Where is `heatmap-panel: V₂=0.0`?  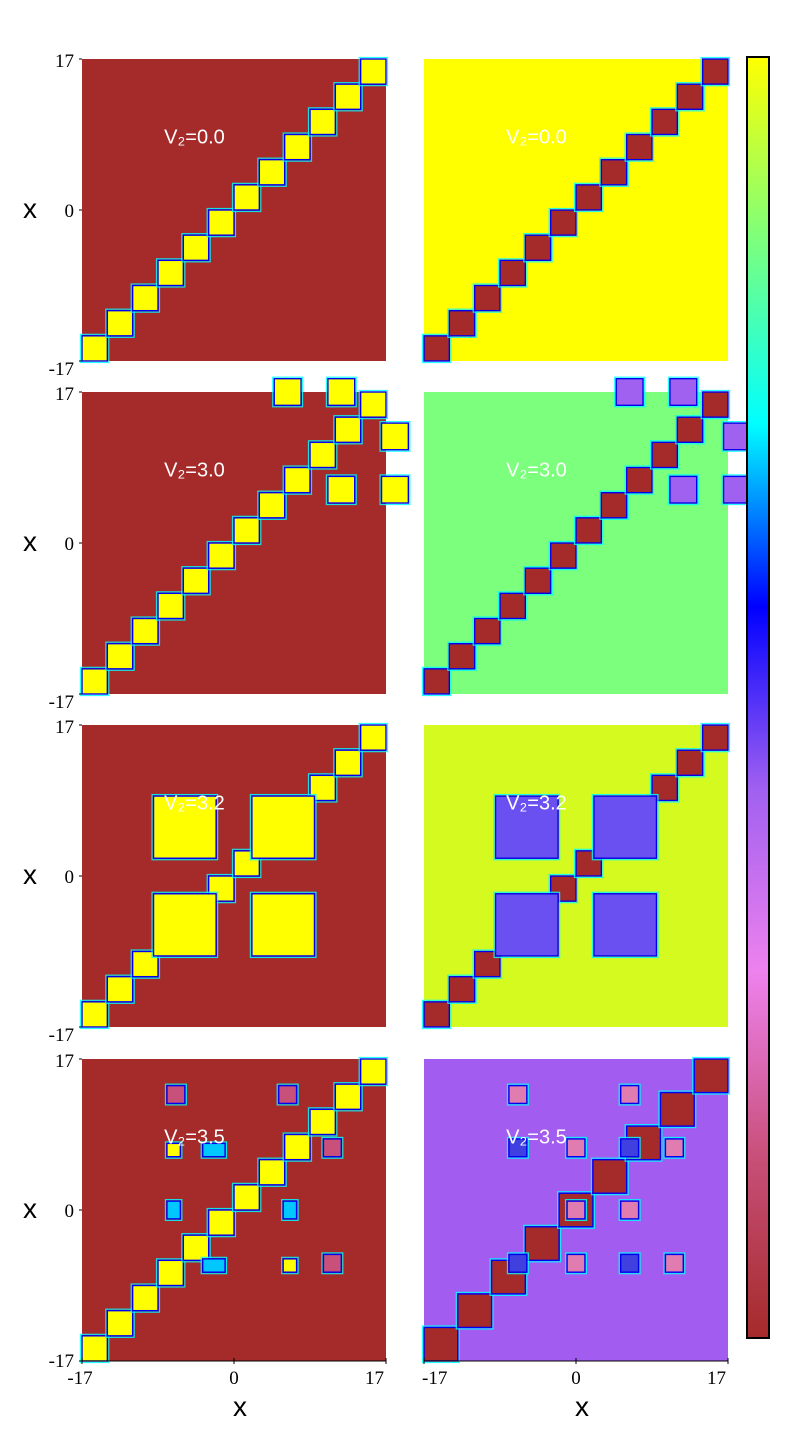
heatmap-panel: V₂=0.0 is located at coordinates (234, 210).